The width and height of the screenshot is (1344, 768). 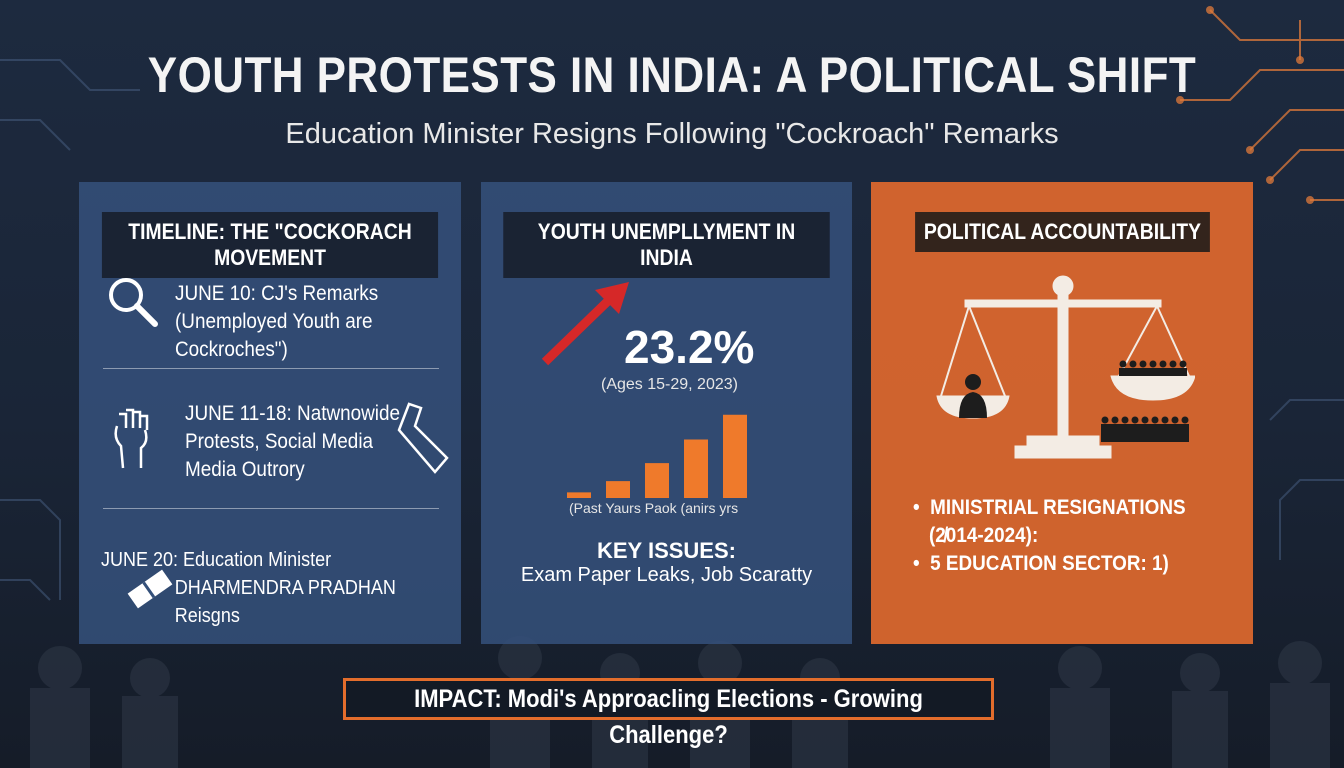 What do you see at coordinates (1041, 563) in the screenshot?
I see `accountability-bullet-2: • 5 EDUCATION SECTOR: 1)` at bounding box center [1041, 563].